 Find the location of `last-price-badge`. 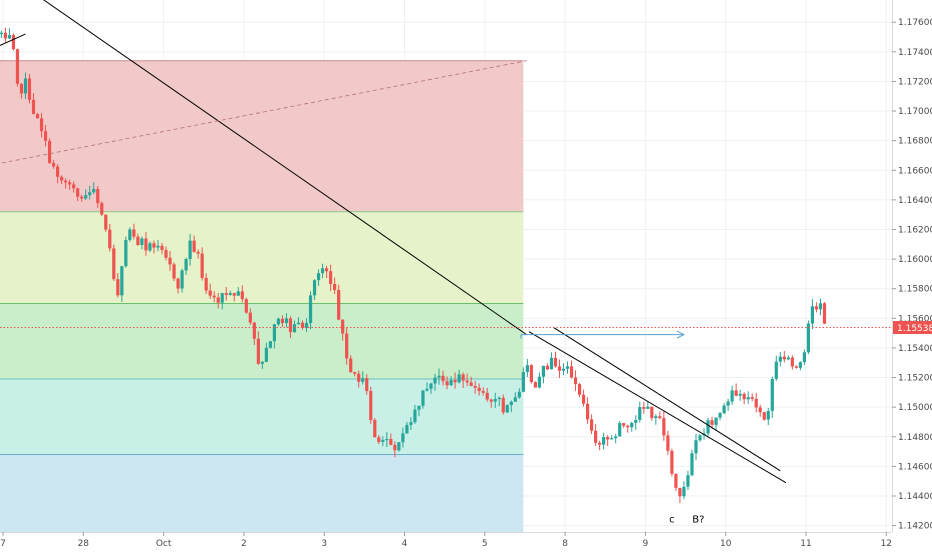

last-price-badge is located at coordinates (912, 327).